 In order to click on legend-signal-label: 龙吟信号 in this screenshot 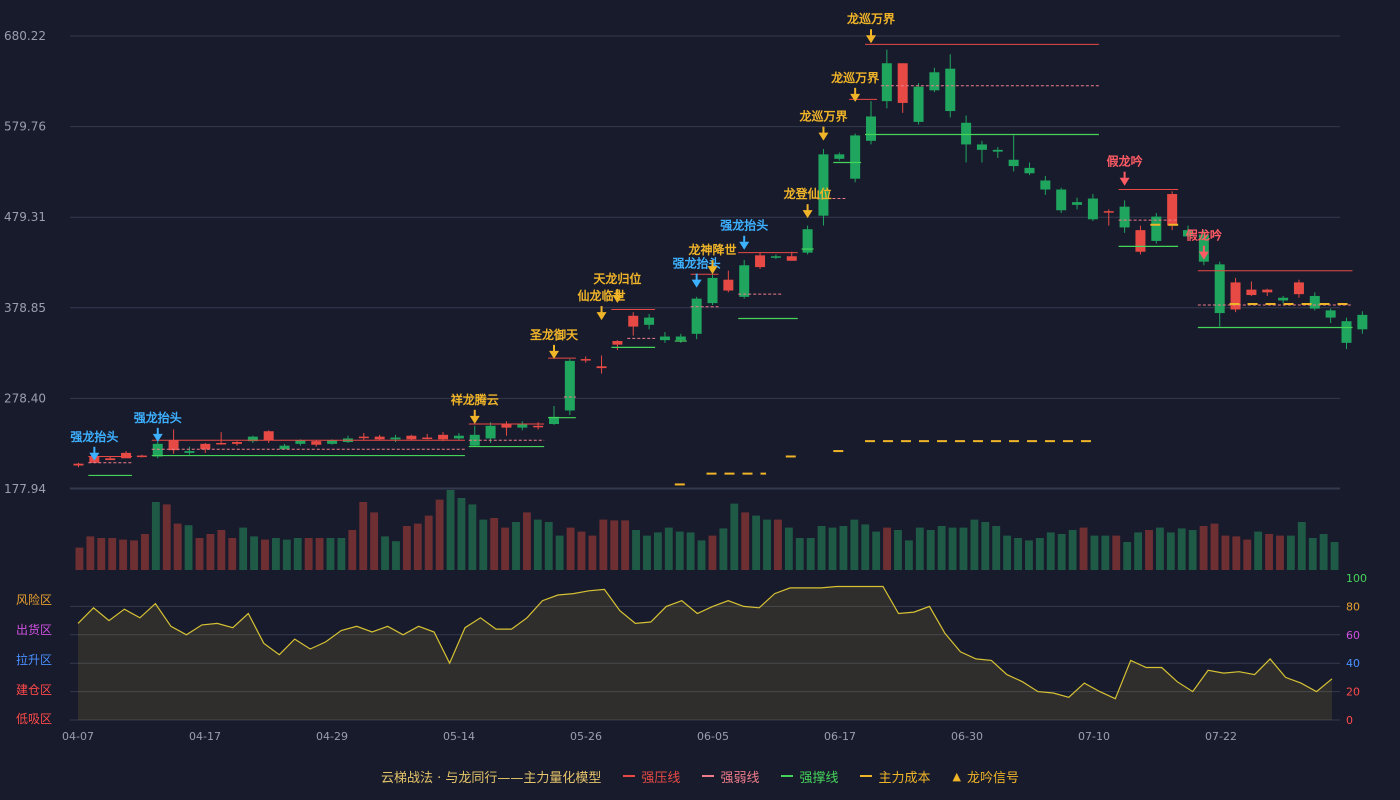, I will do `click(992, 778)`.